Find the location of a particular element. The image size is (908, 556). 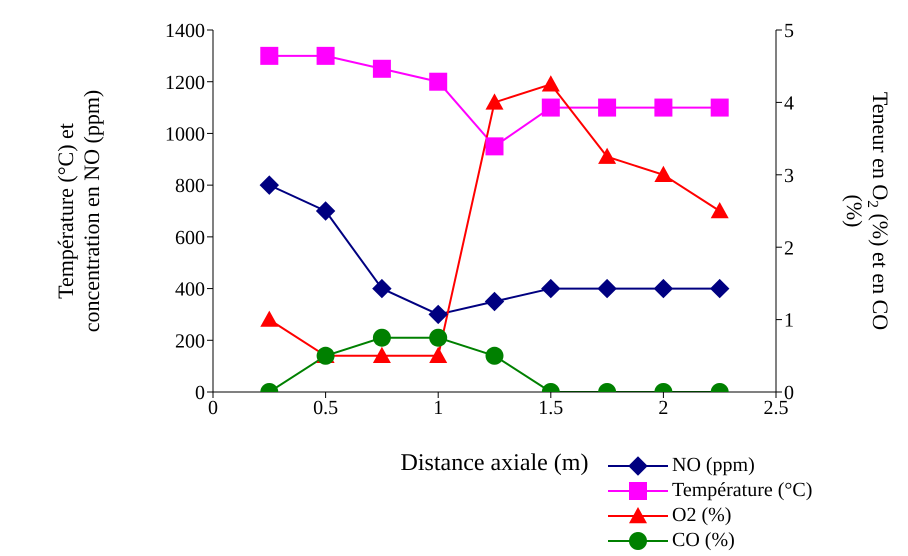

y2-tick-label: 4 is located at coordinates (789, 103).